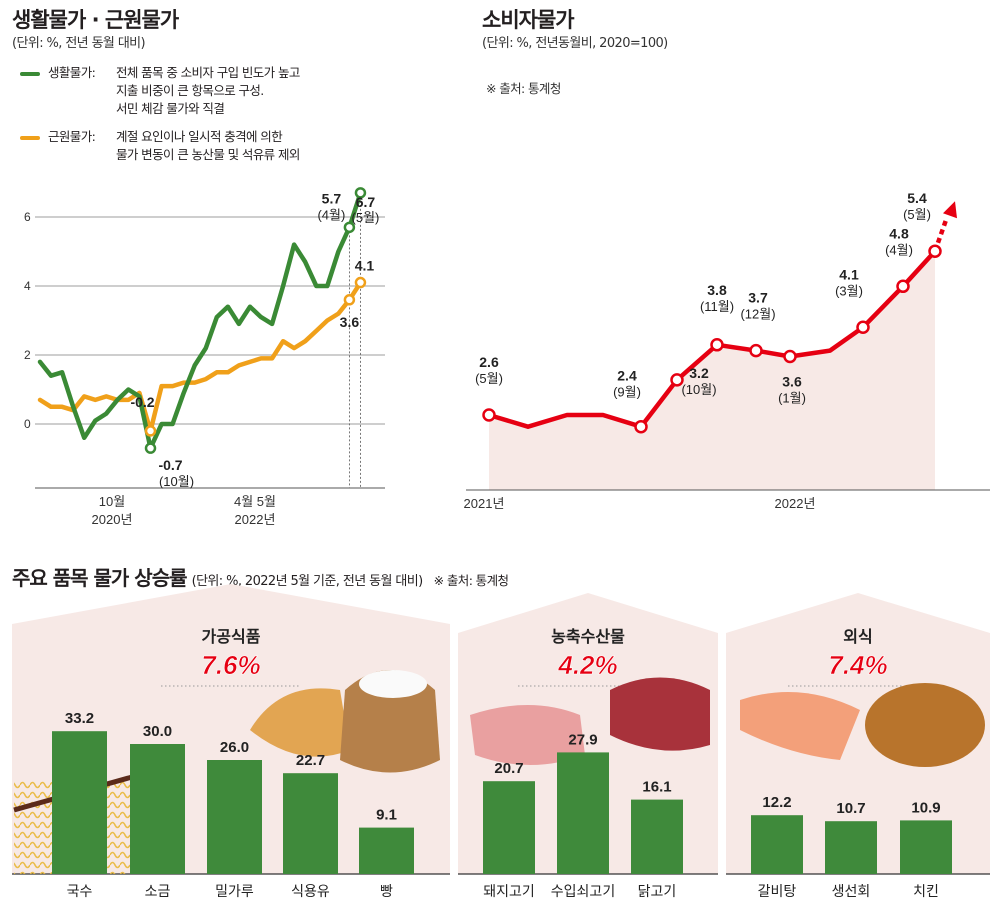 The height and width of the screenshot is (914, 1004). What do you see at coordinates (527, 735) in the screenshot?
I see `pork-illustration` at bounding box center [527, 735].